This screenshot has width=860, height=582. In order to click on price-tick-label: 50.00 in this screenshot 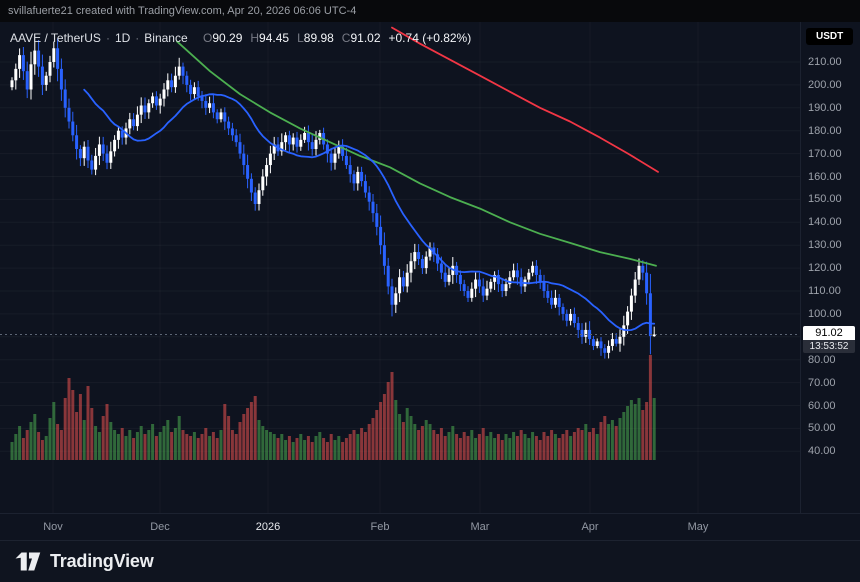, I will do `click(822, 428)`.